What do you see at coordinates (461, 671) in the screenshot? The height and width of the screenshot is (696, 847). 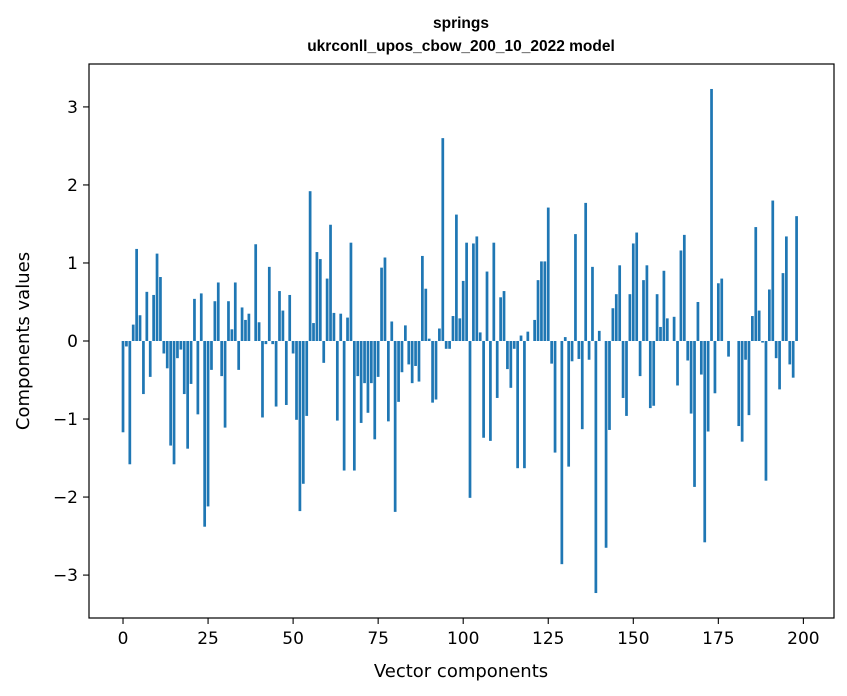 I see `x-axis-label: Vector components` at bounding box center [461, 671].